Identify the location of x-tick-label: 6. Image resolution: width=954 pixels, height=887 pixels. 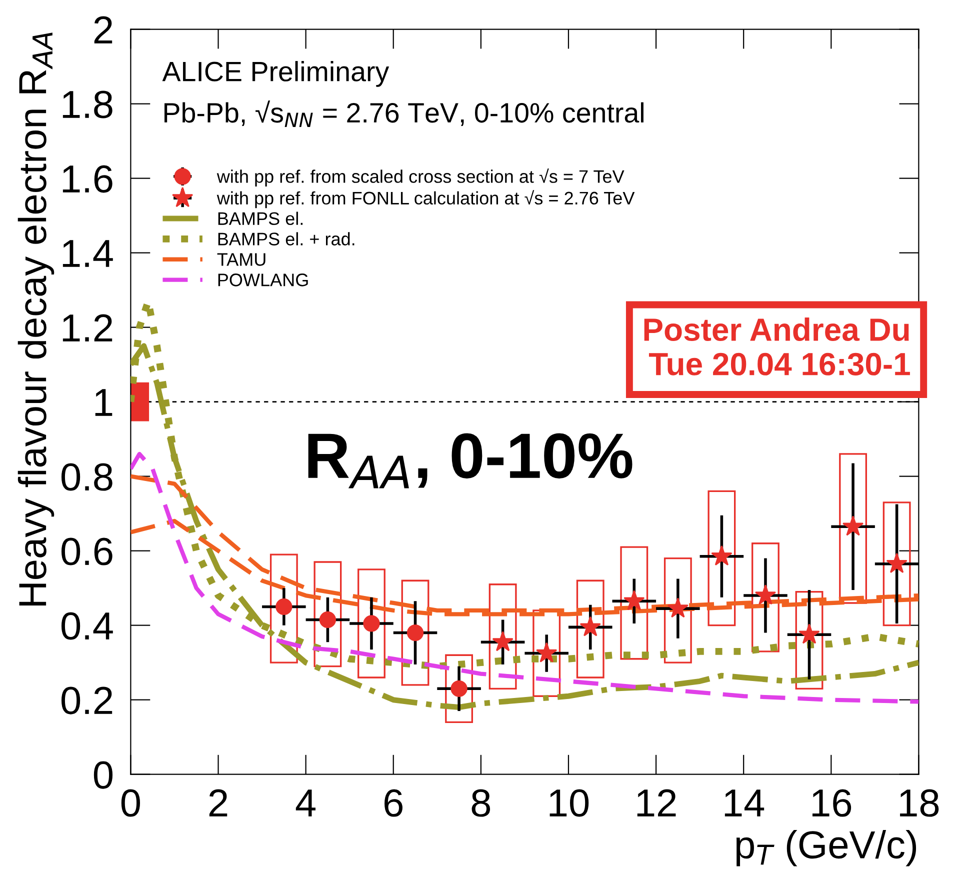
(393, 803).